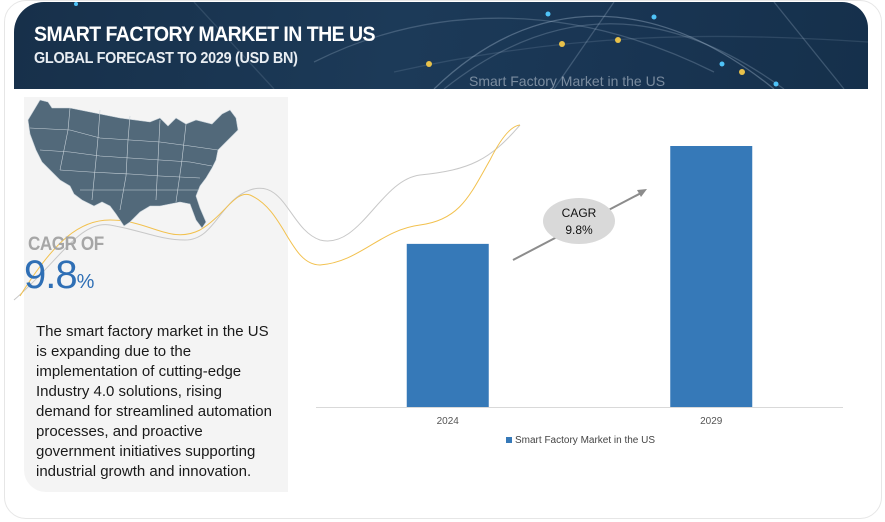 Image resolution: width=885 pixels, height=522 pixels. Describe the element at coordinates (642, 193) in the screenshot. I see `cagr-arrow-head` at that location.